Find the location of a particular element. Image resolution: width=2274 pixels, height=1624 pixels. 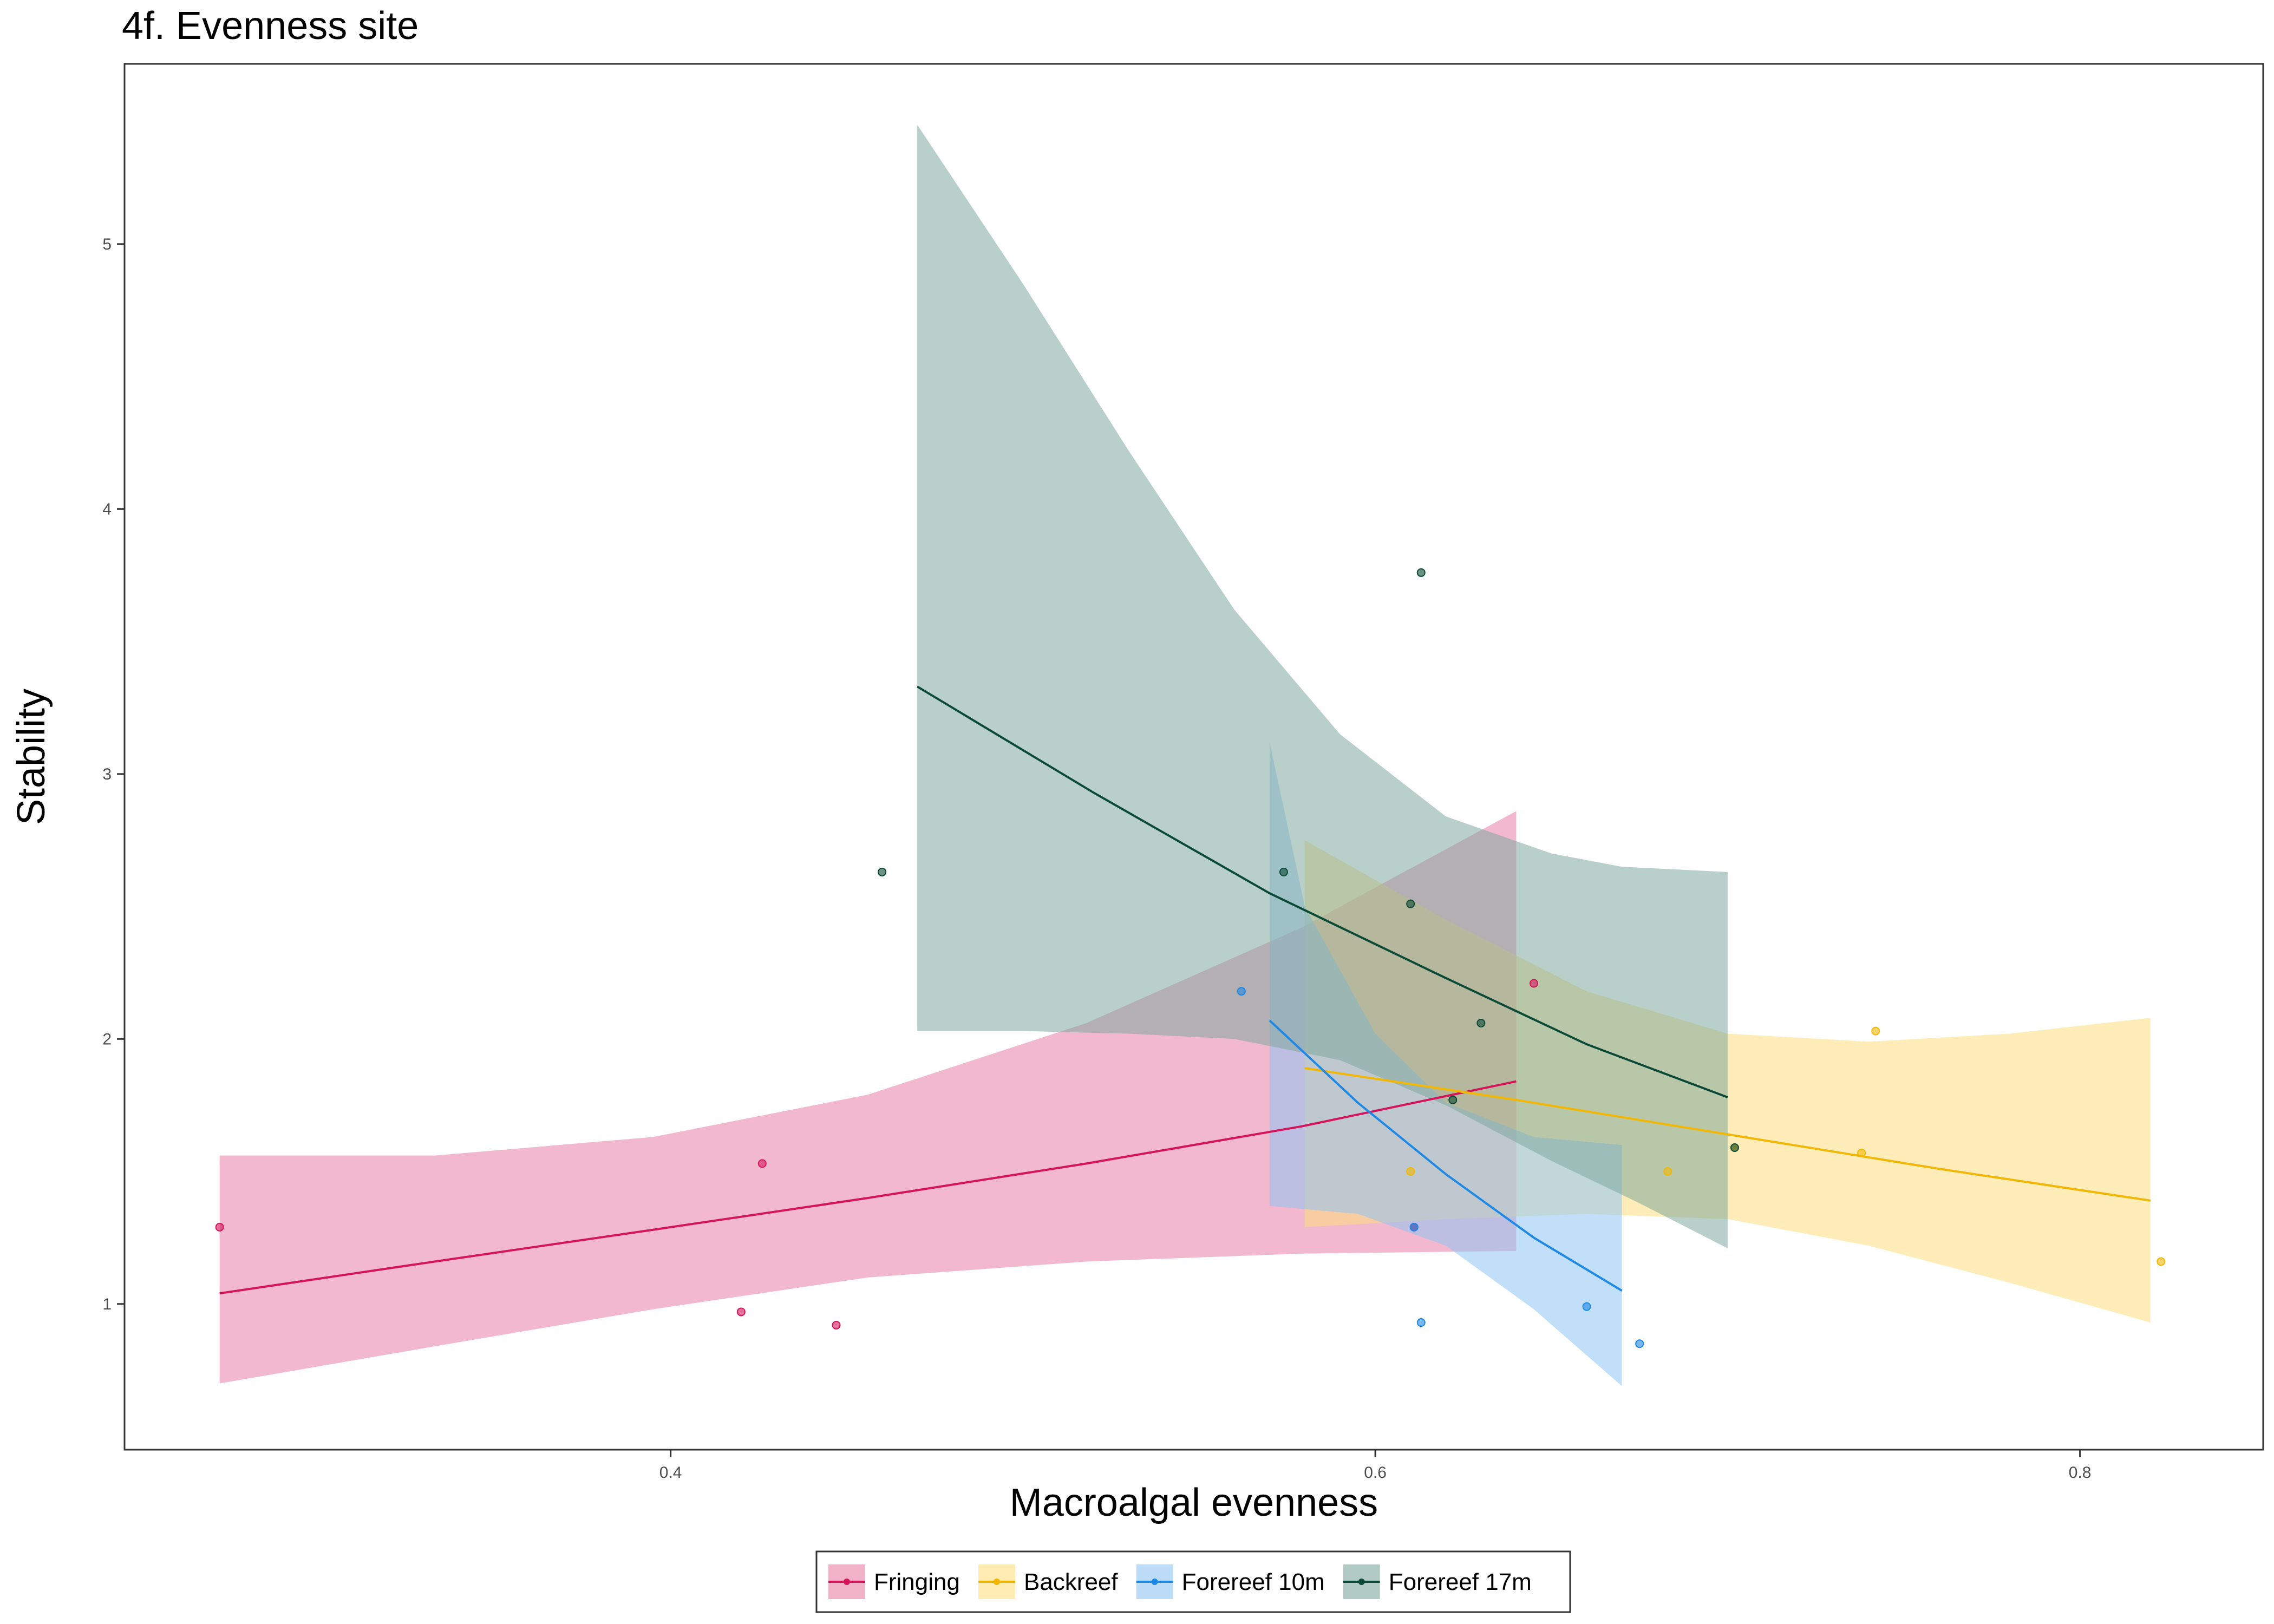

legend-box is located at coordinates (1193, 1581).